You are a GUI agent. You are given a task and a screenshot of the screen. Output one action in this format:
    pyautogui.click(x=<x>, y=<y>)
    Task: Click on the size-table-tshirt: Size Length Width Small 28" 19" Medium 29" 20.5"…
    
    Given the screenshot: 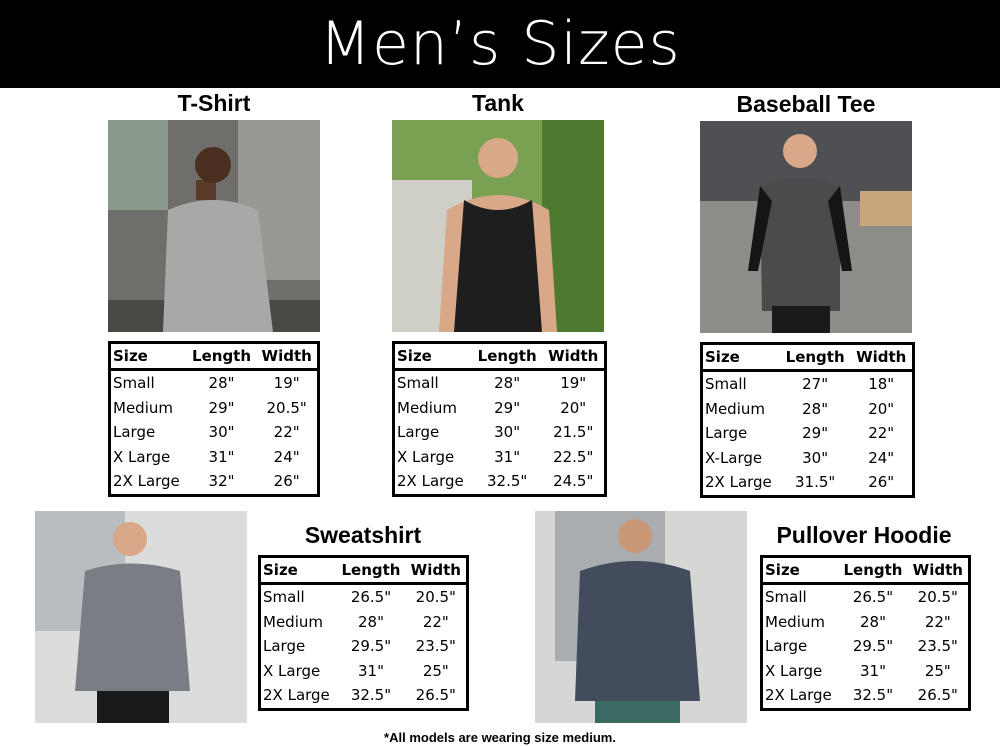 What is the action you would take?
    pyautogui.click(x=214, y=419)
    